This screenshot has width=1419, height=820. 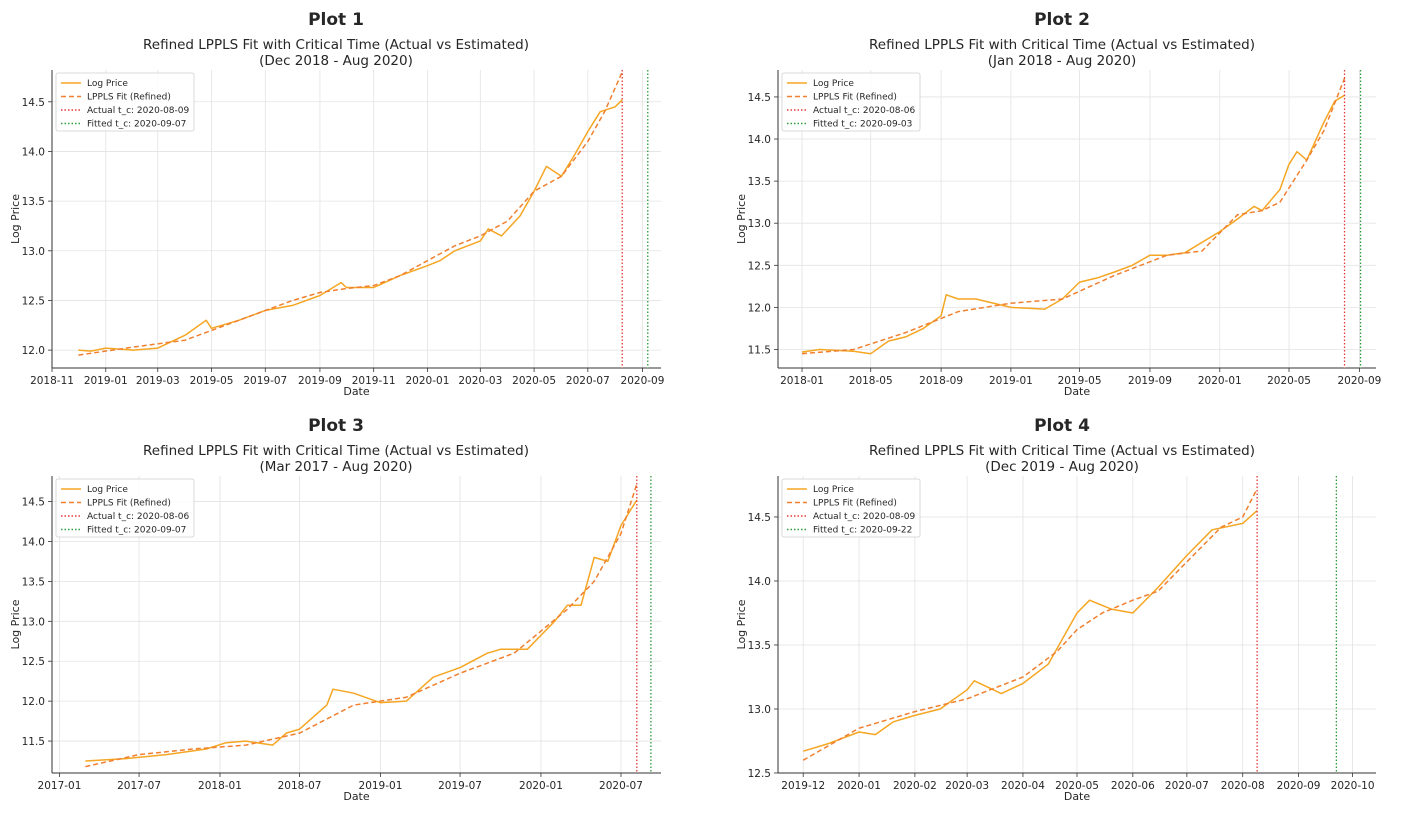 I want to click on x-tick-label: 2019-09, so click(x=1150, y=381).